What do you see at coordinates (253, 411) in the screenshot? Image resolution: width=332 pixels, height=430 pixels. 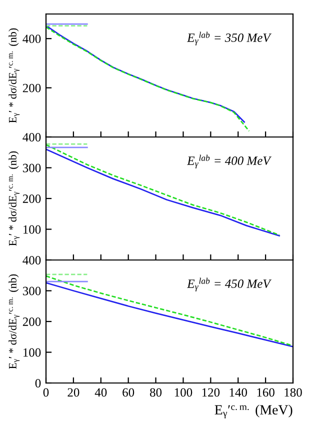 I see `x-axis-title: E$_{γ}$′$^{c.m.}$ (MeV)` at bounding box center [253, 411].